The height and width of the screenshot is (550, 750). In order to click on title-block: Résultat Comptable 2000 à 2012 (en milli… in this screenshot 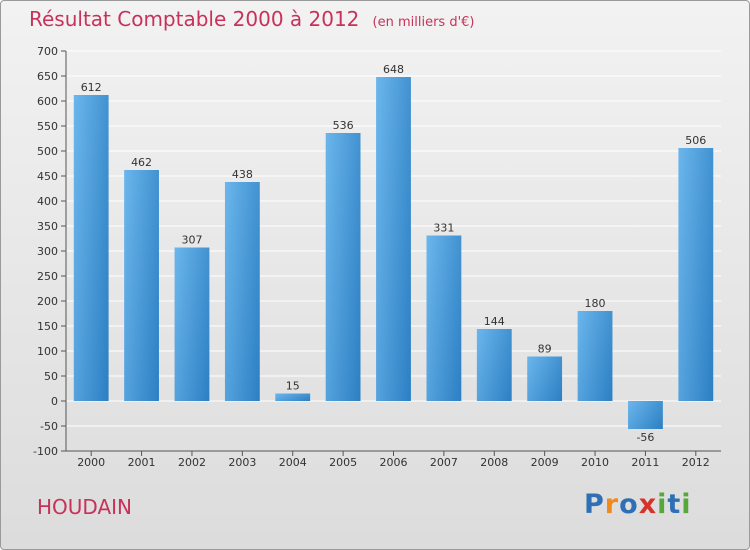, I will do `click(251, 19)`.